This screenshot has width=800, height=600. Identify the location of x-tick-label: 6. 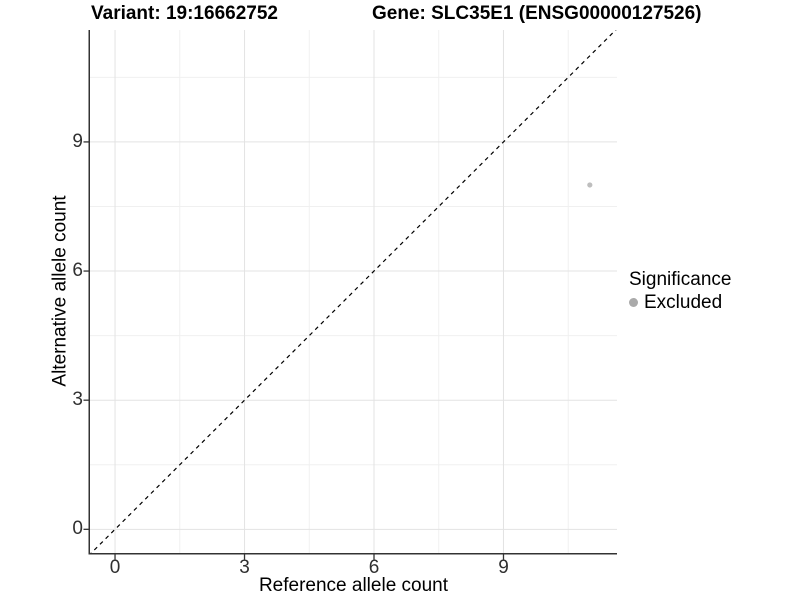
(374, 567).